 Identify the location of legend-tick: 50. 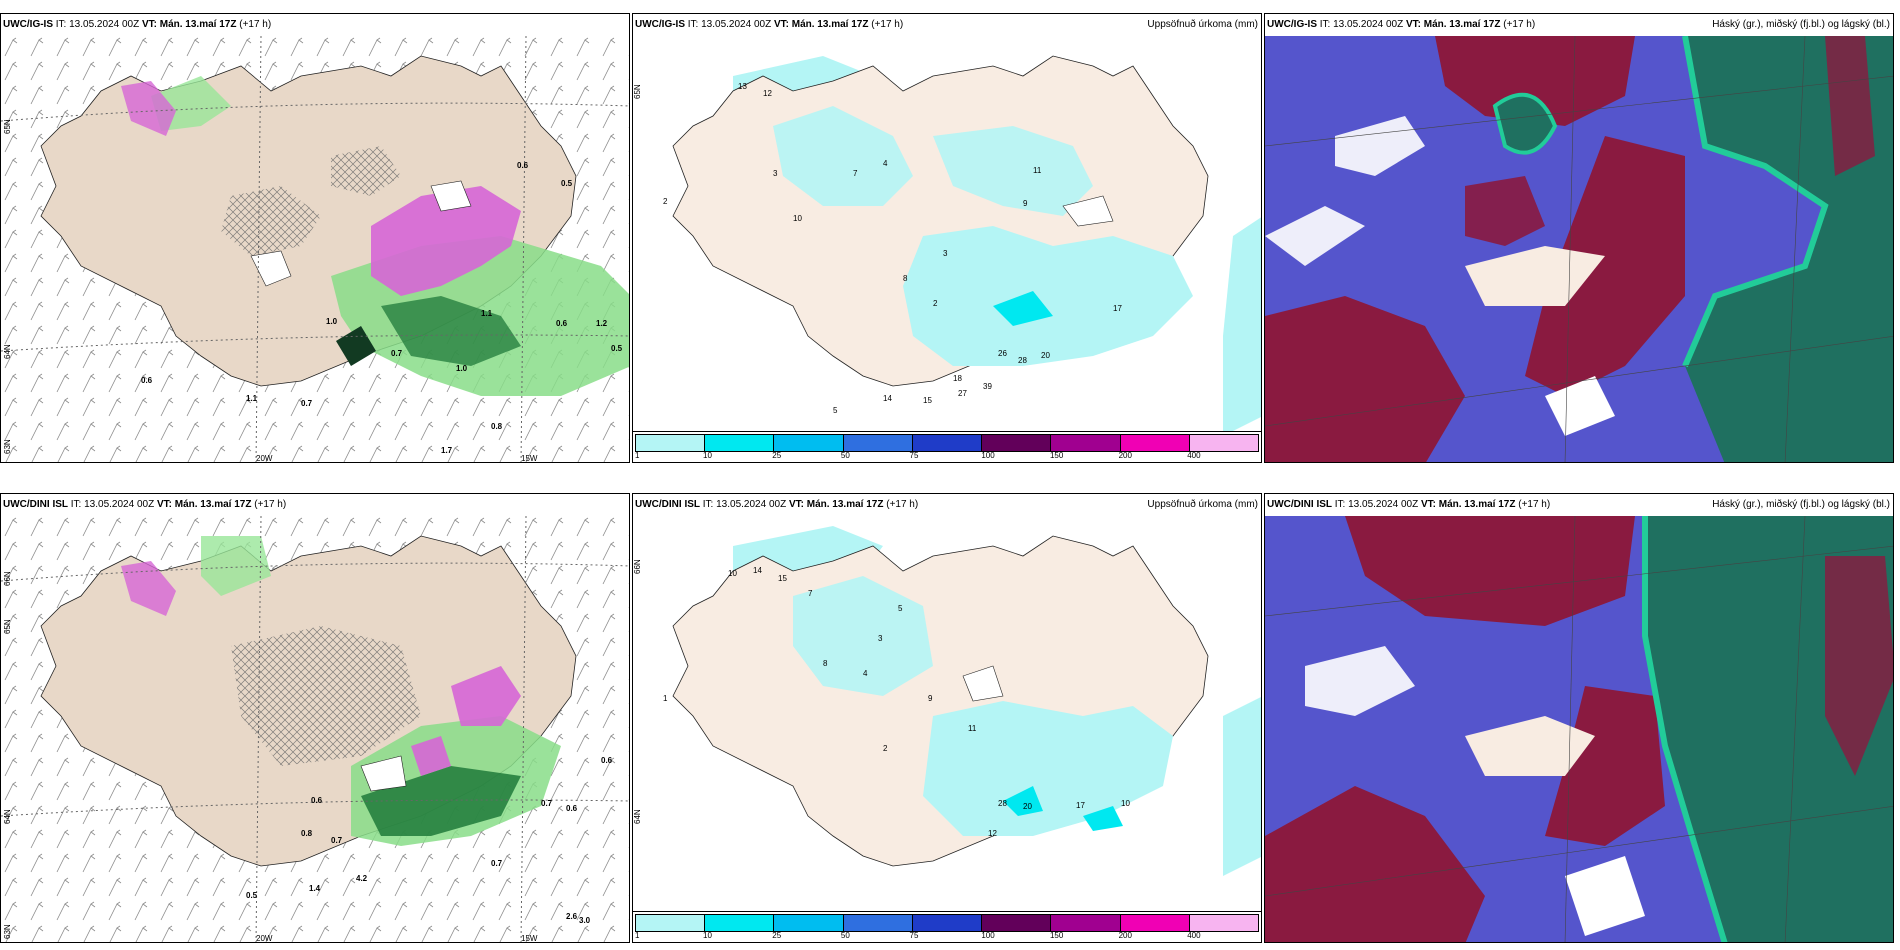
(845, 935).